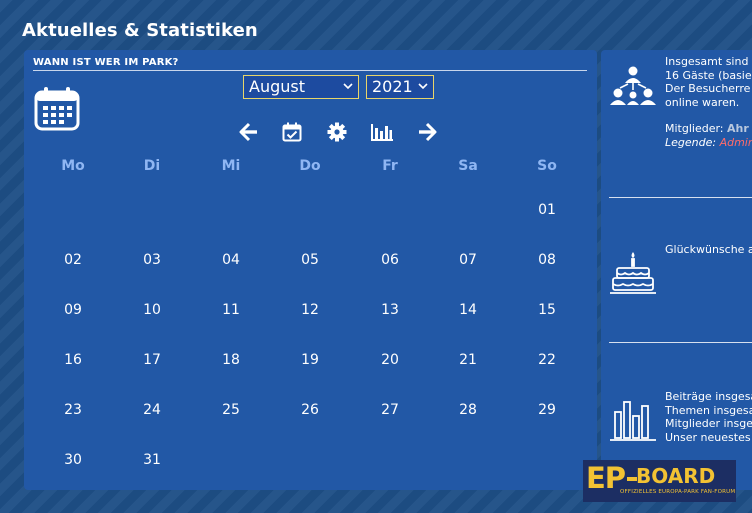 The image size is (752, 513). What do you see at coordinates (390, 410) in the screenshot?
I see `calendar-day: 27` at bounding box center [390, 410].